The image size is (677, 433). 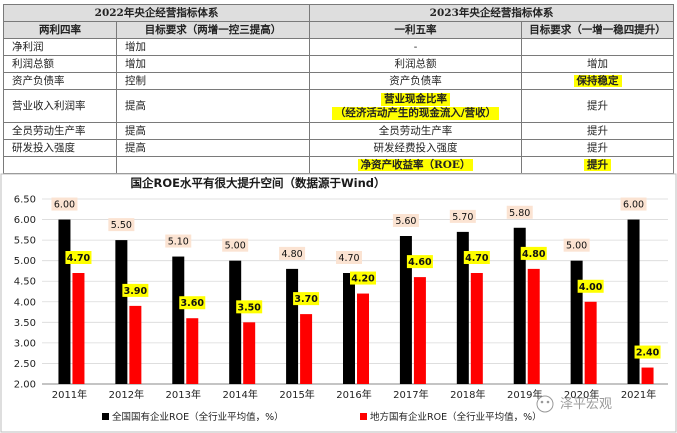 What do you see at coordinates (598, 106) in the screenshot?
I see `cell-text: 提升` at bounding box center [598, 106].